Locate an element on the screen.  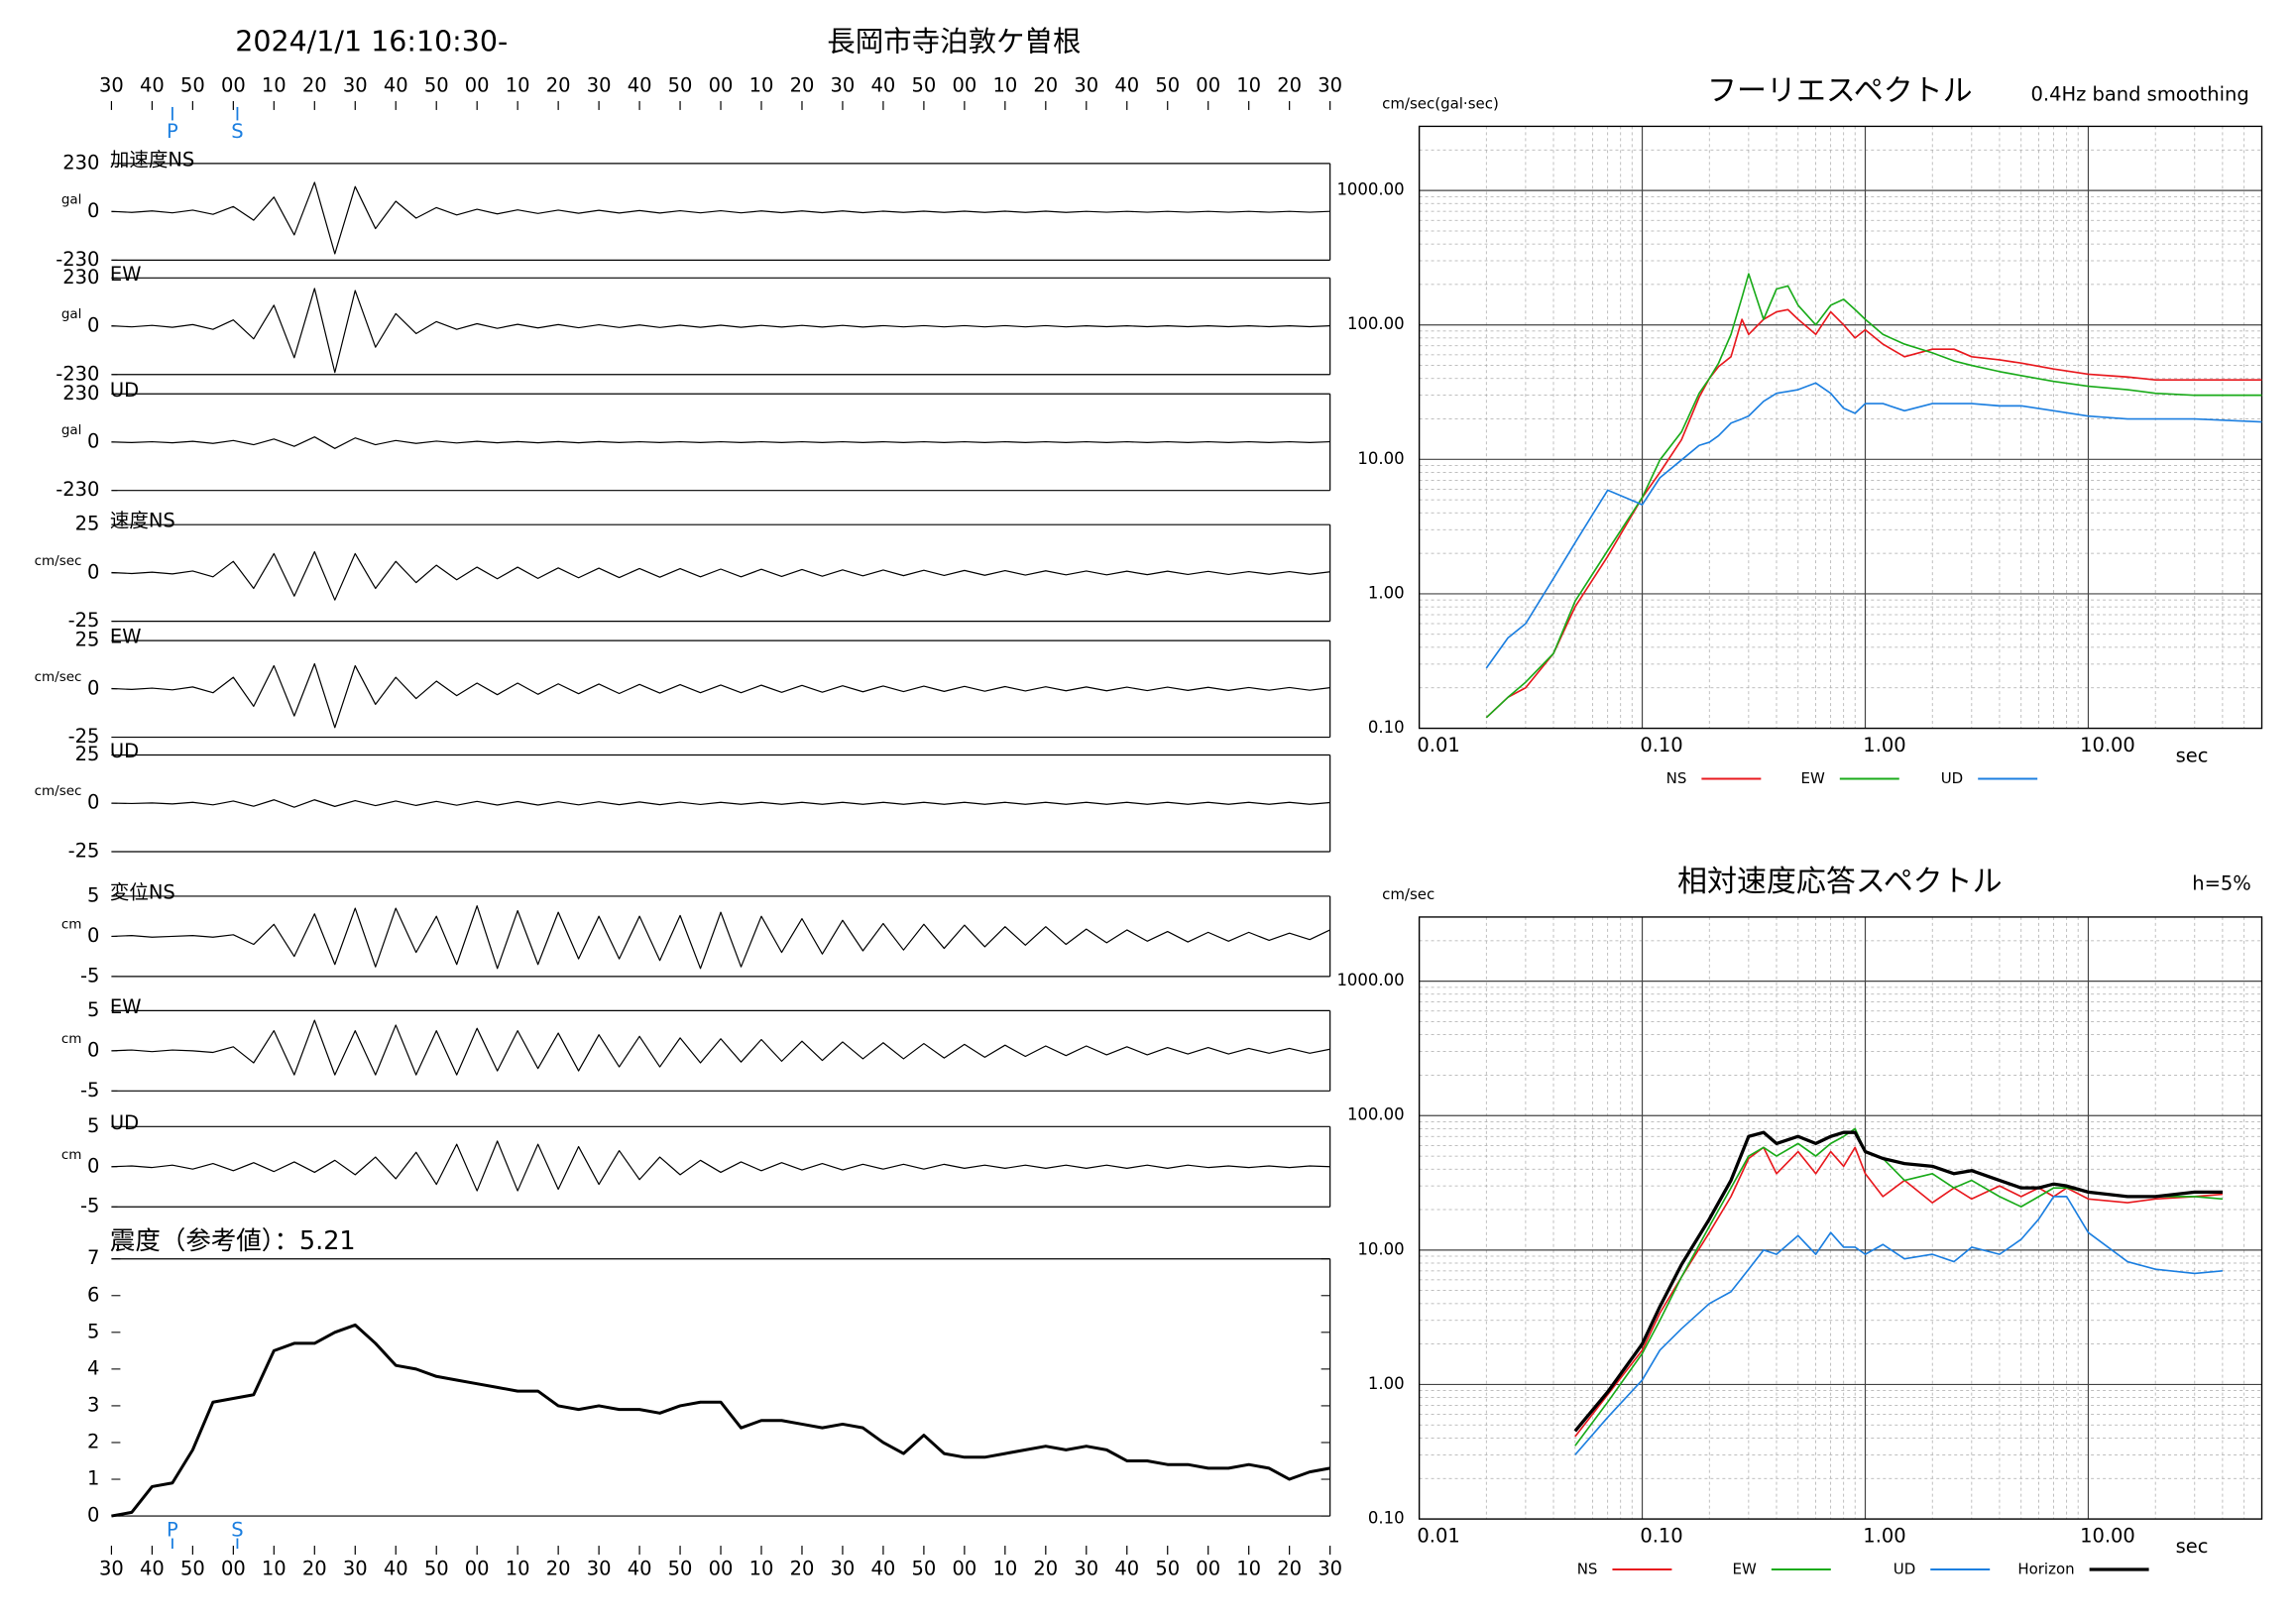
y-tick-label: 100.00 is located at coordinates (1376, 1114).